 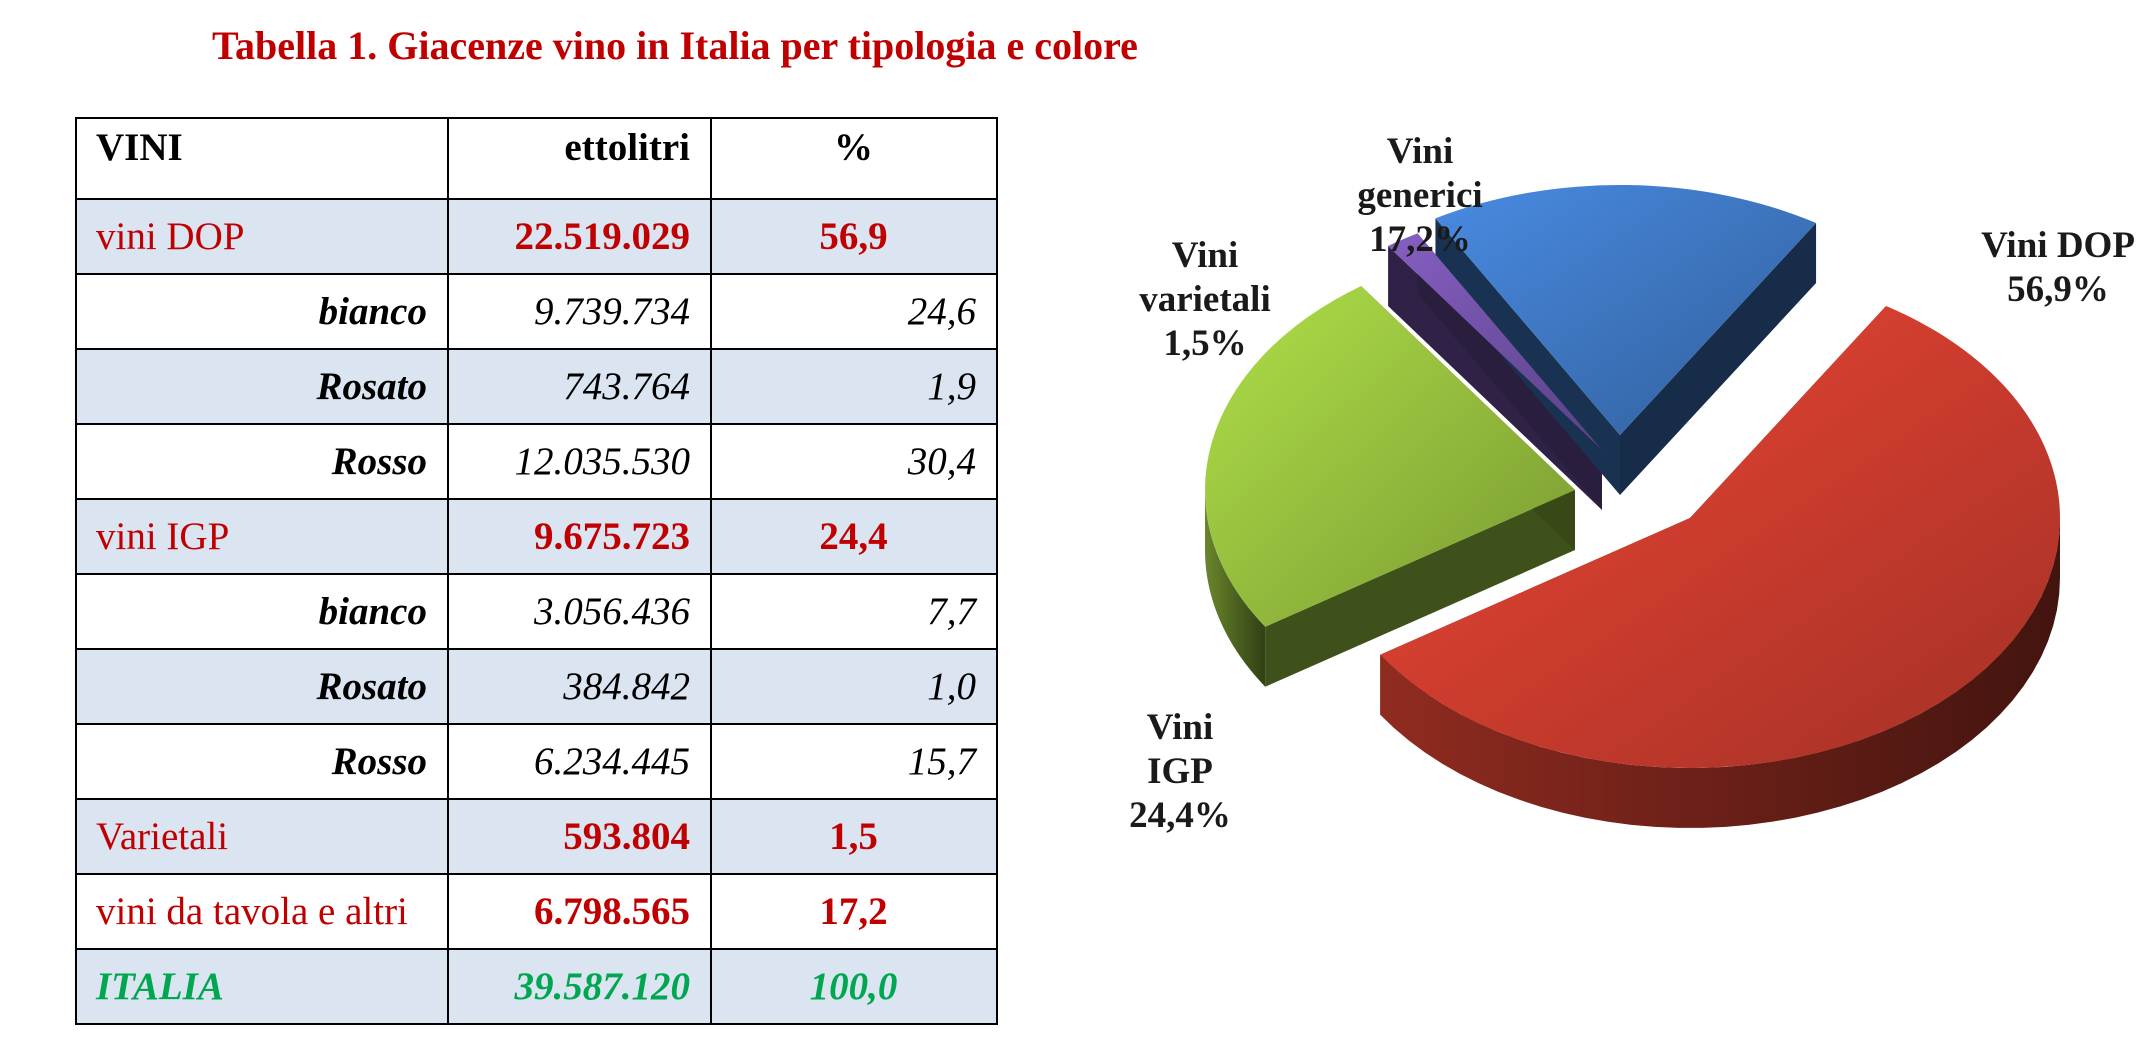 What do you see at coordinates (1205, 343) in the screenshot?
I see `pie-label-value: 1,5%` at bounding box center [1205, 343].